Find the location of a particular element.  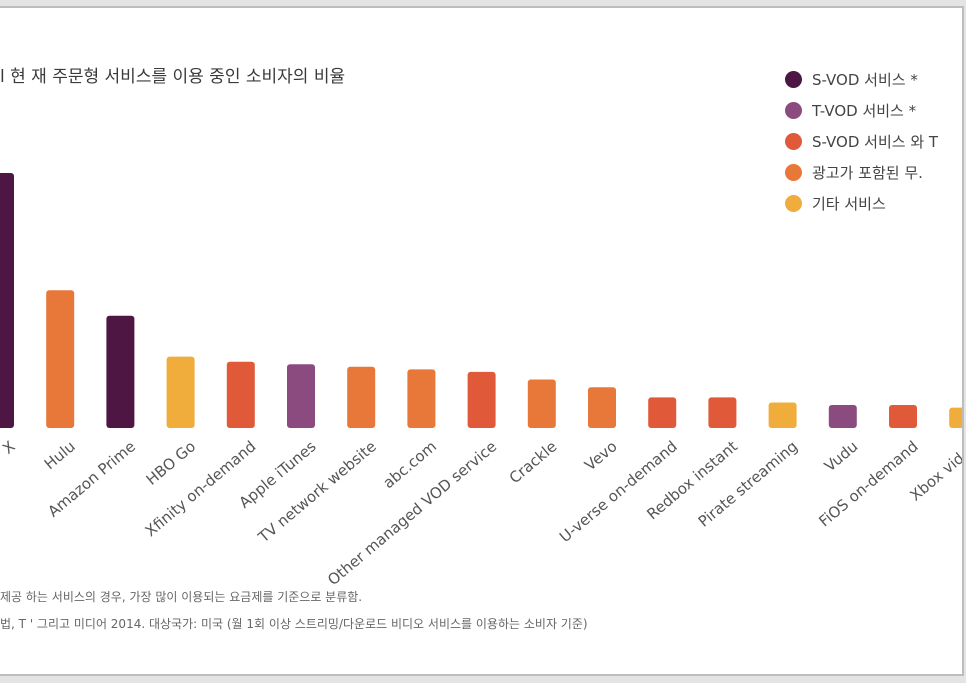

legend-label: 광고가 포함된 무. is located at coordinates (867, 173).